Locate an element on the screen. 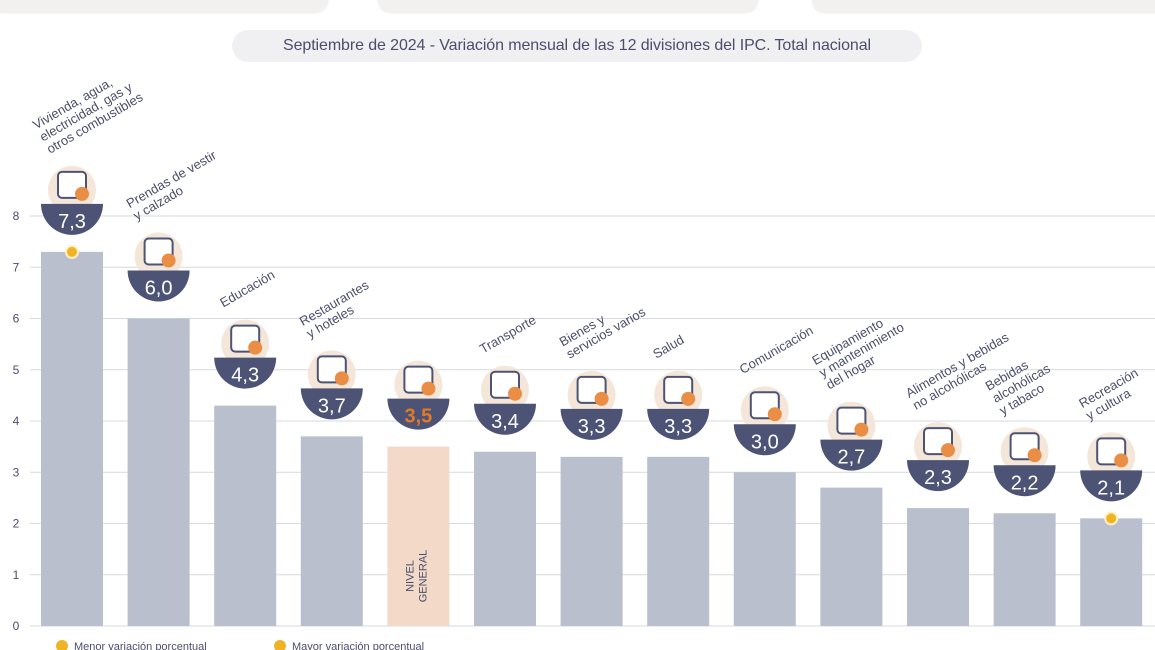 This screenshot has width=1155, height=650. category-label-line: Comunicación is located at coordinates (776, 350).